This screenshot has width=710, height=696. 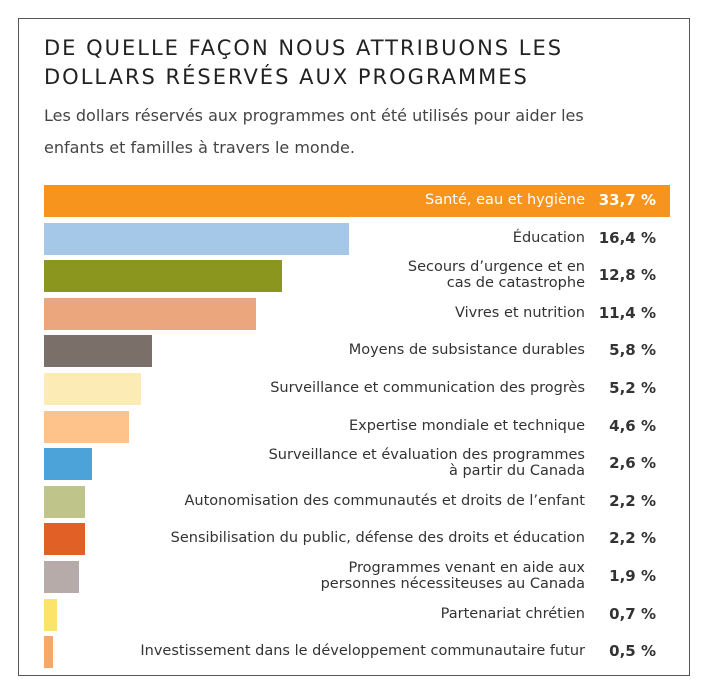 What do you see at coordinates (632, 463) in the screenshot?
I see `value-label: 2,6 %` at bounding box center [632, 463].